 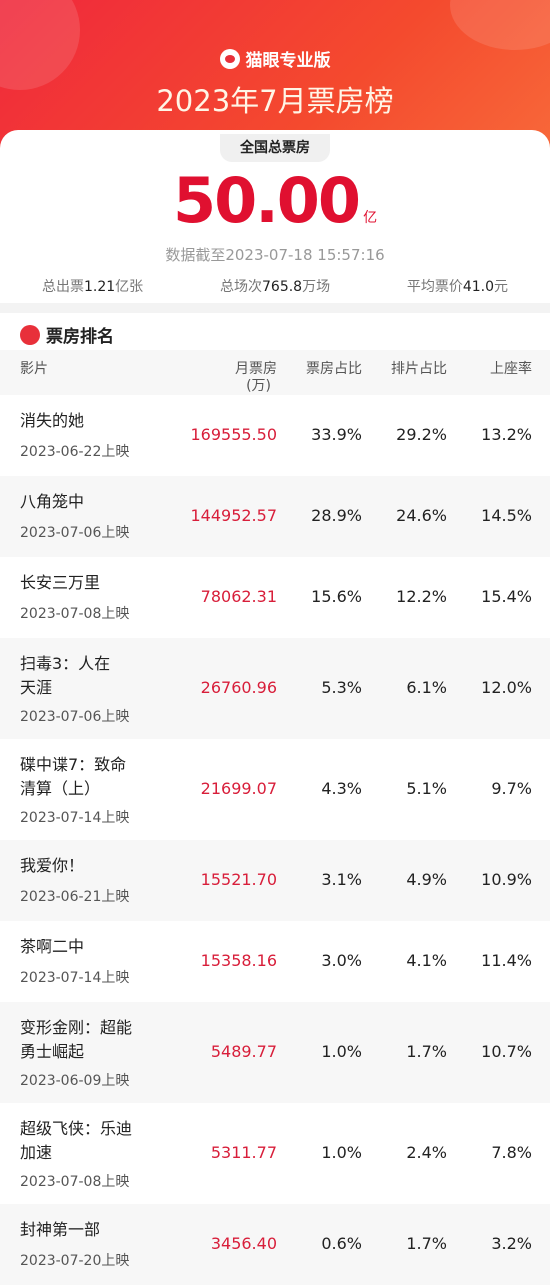 I want to click on occupancy: 12.0%, so click(x=506, y=687).